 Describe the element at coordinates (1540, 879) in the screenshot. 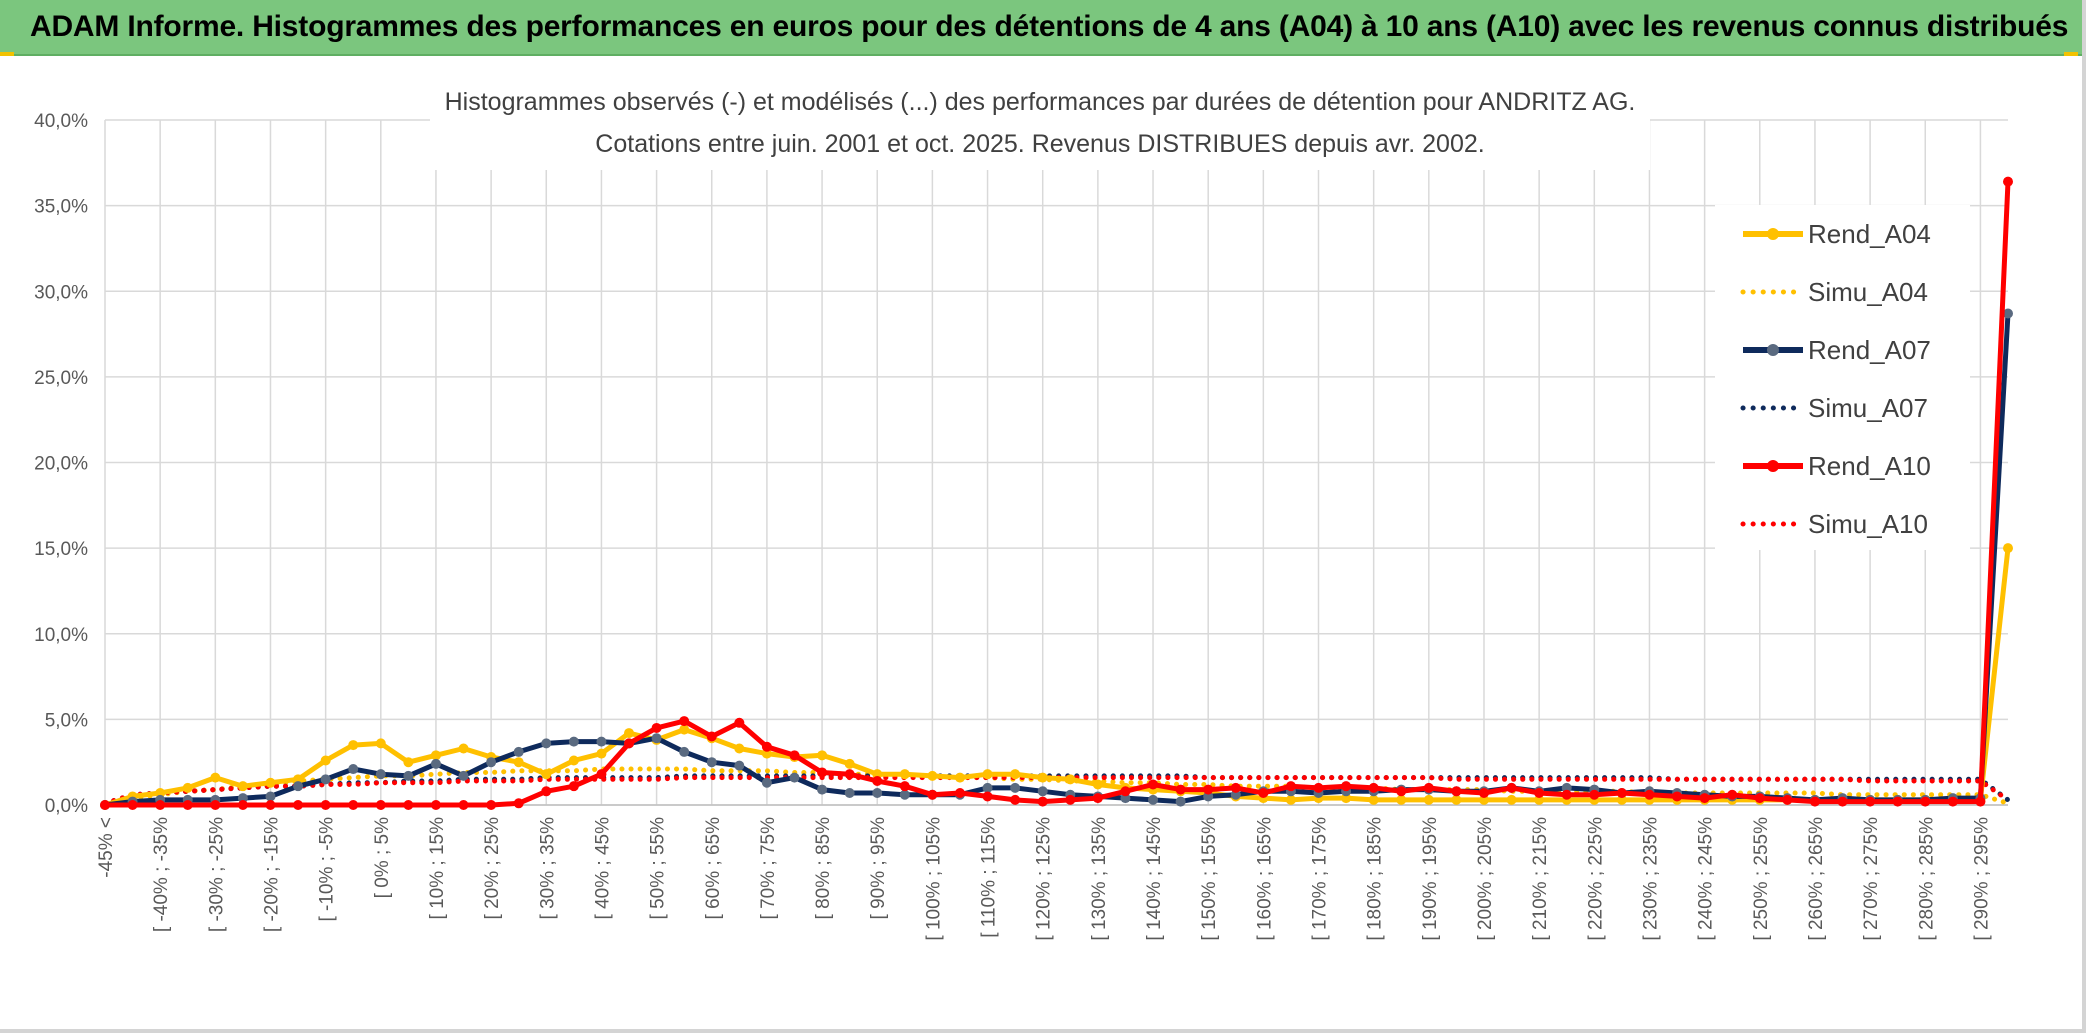

I see `x-tick-label: [ 210% ; 215%` at that location.